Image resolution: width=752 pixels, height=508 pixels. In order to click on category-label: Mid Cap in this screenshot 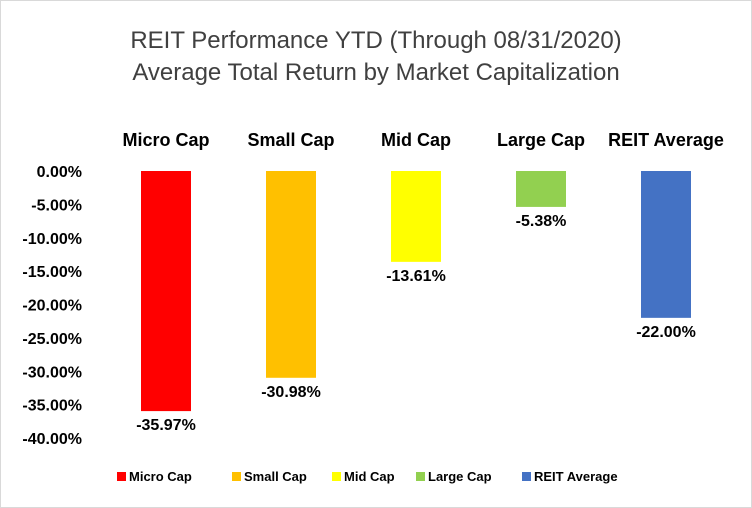, I will do `click(416, 140)`.